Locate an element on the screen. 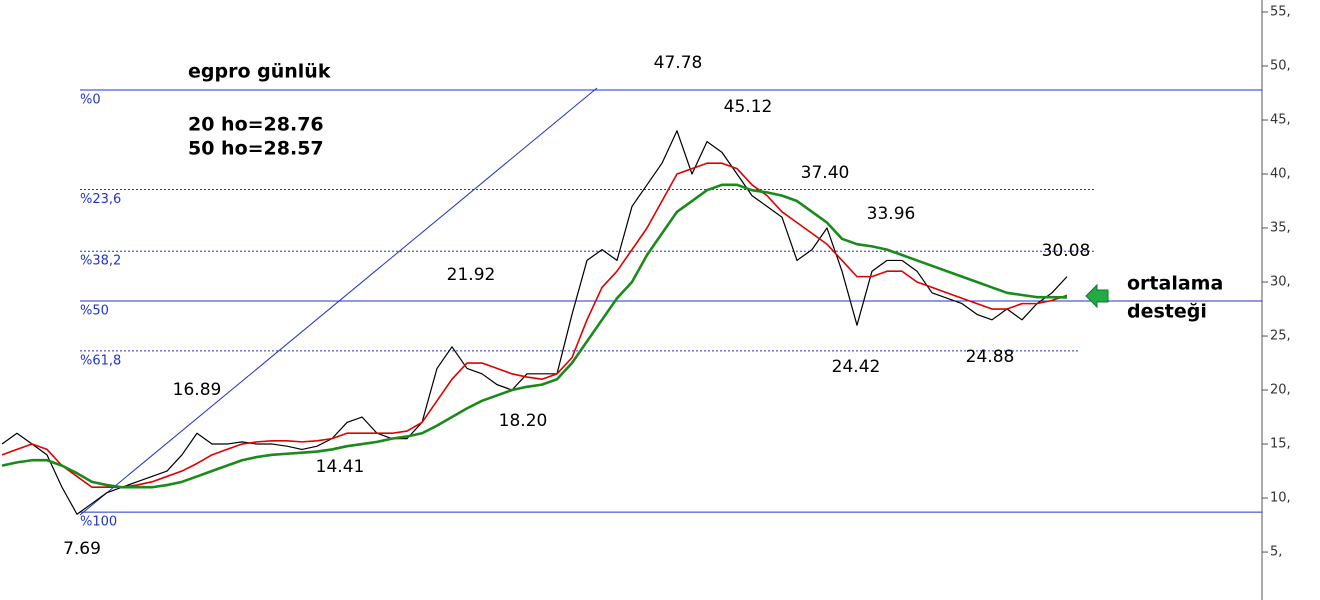  y-tick-label: 15, is located at coordinates (1280, 444).